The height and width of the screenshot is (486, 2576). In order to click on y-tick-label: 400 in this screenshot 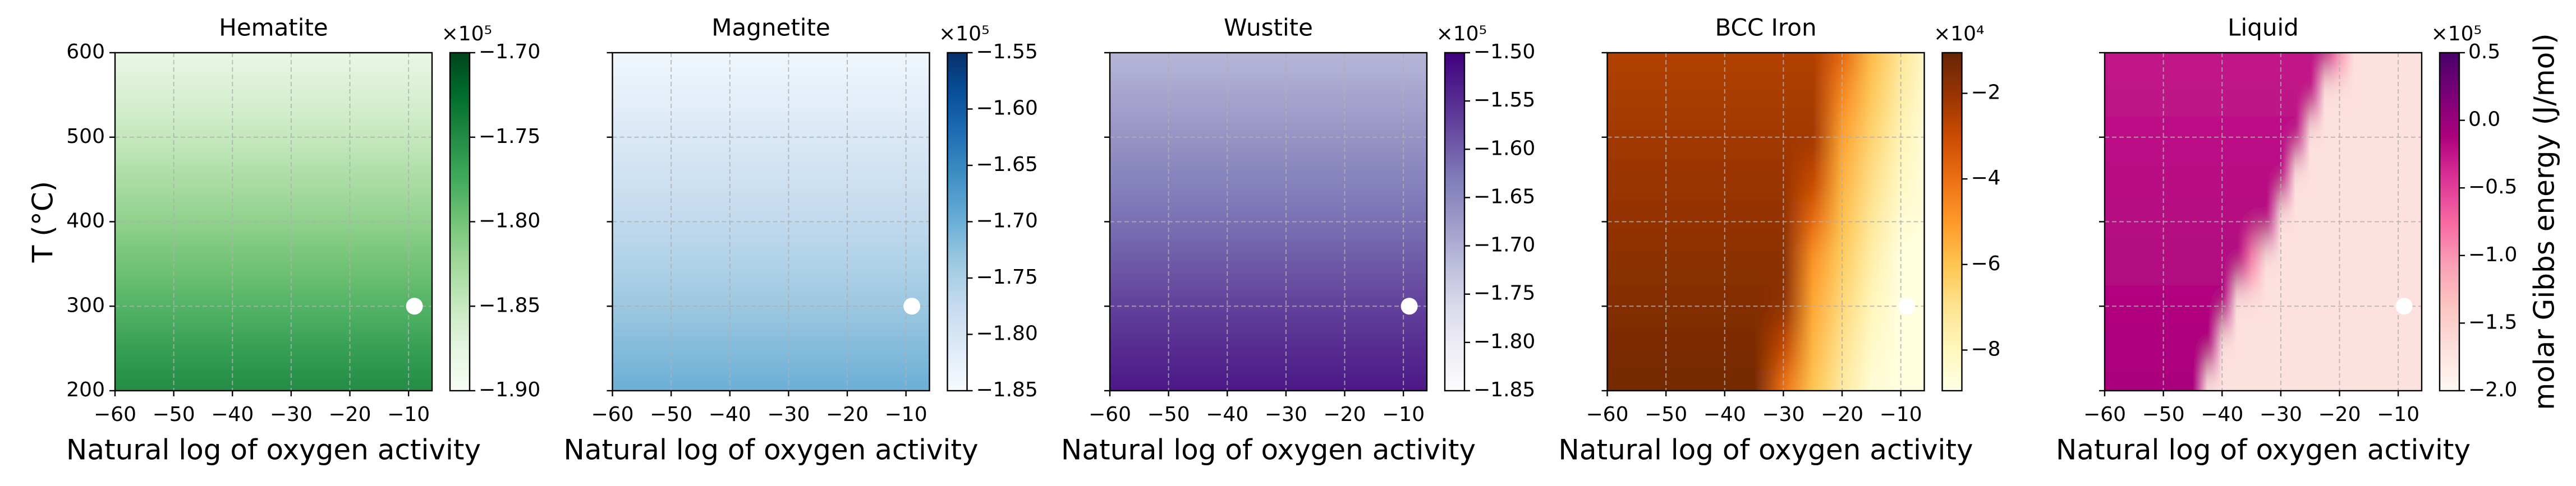, I will do `click(85, 221)`.